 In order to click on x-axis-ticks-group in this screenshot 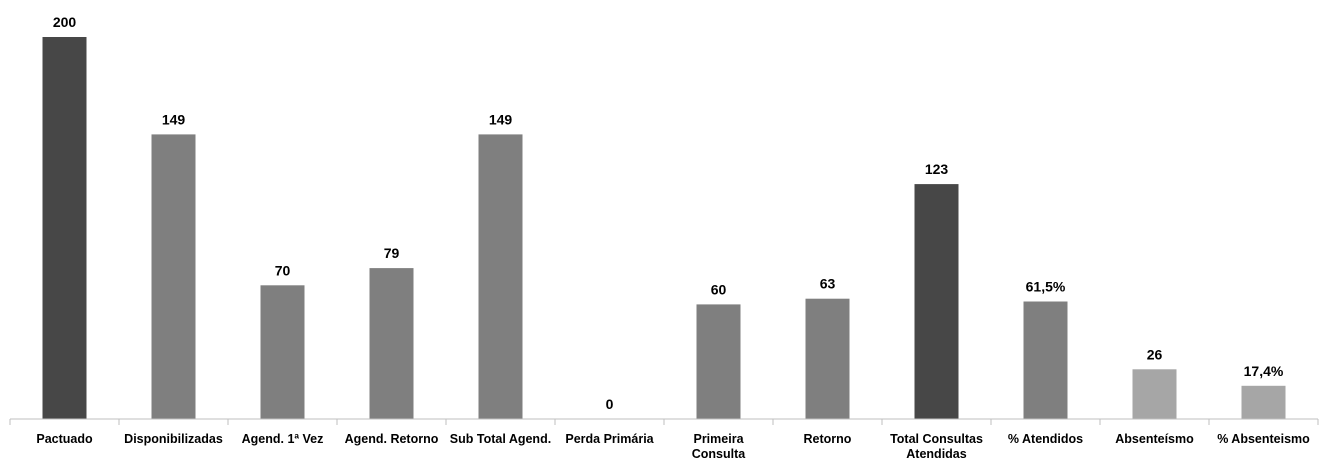, I will do `click(664, 422)`.